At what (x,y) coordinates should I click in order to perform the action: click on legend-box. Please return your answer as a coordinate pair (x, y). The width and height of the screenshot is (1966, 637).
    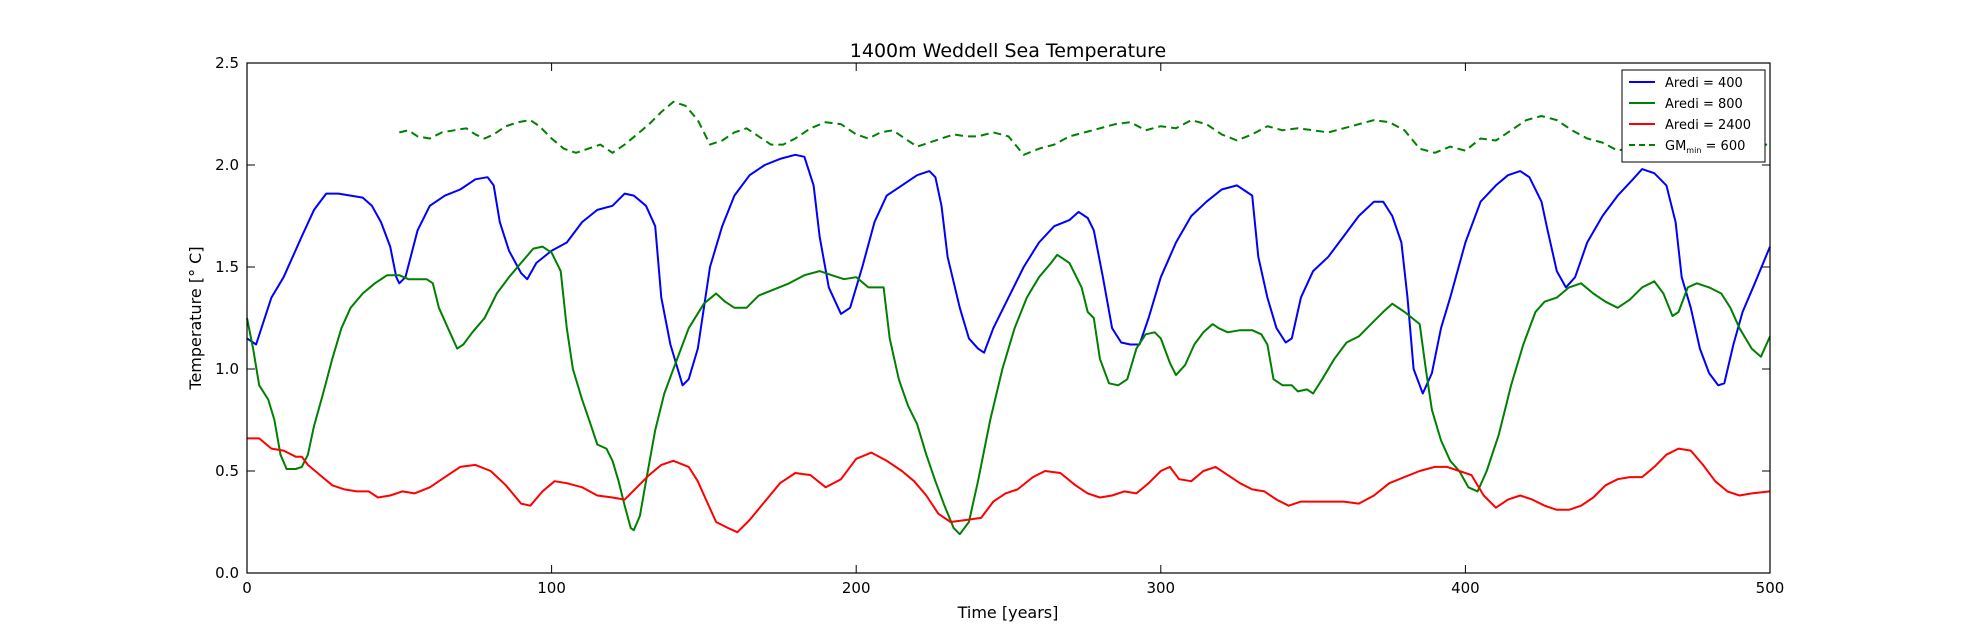
    Looking at the image, I should click on (1693, 116).